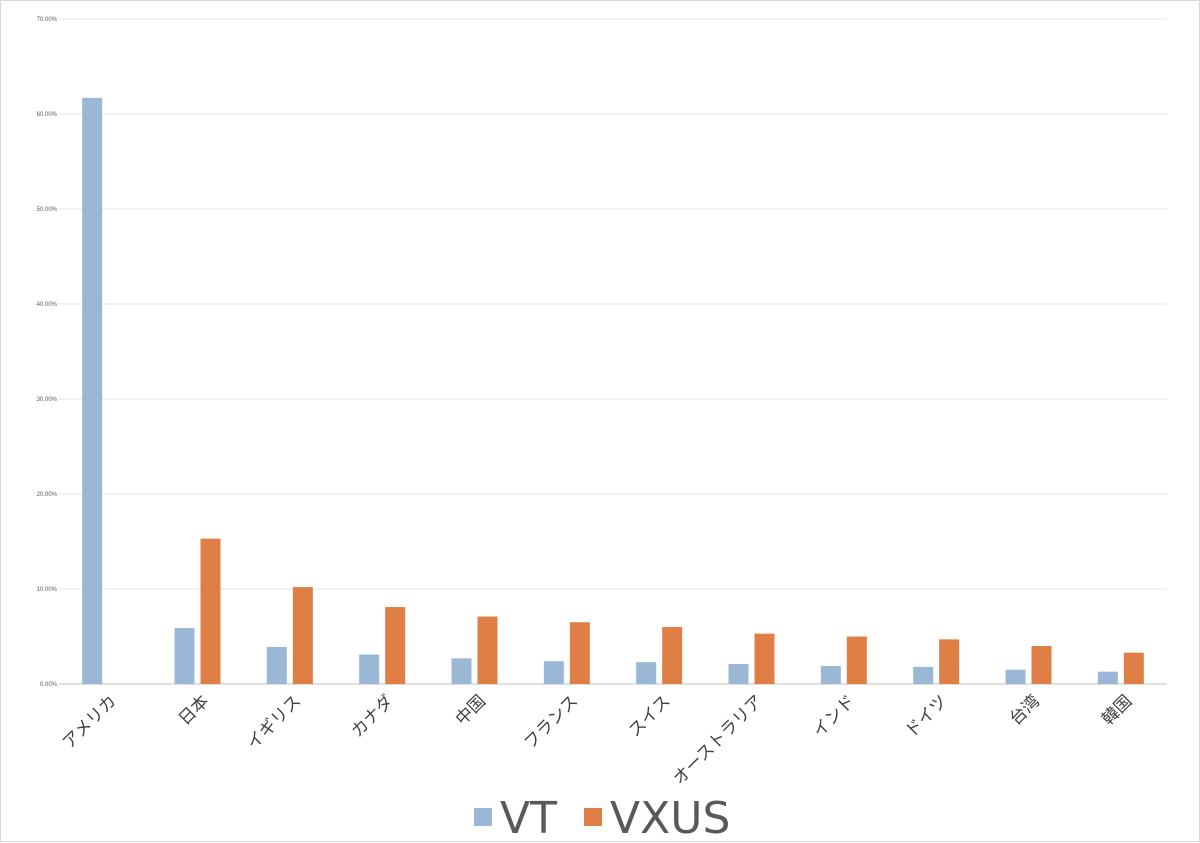 This screenshot has width=1200, height=843. What do you see at coordinates (274, 722) in the screenshot?
I see `x-tick-label: イギリス` at bounding box center [274, 722].